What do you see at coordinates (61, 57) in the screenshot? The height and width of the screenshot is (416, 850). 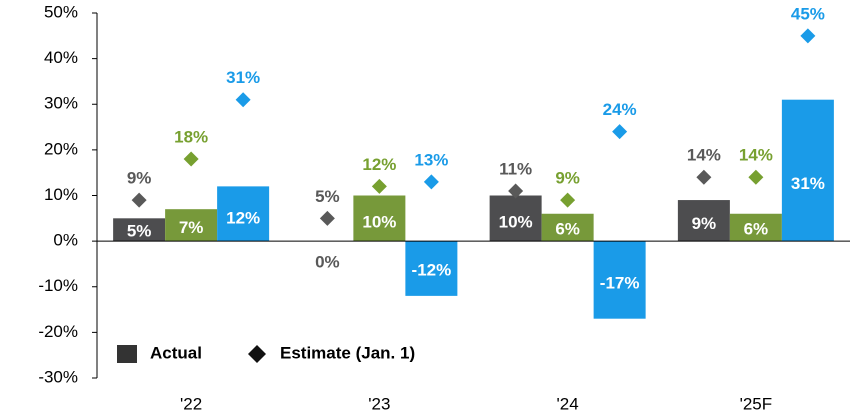 I see `y-tick-label: 40%` at bounding box center [61, 57].